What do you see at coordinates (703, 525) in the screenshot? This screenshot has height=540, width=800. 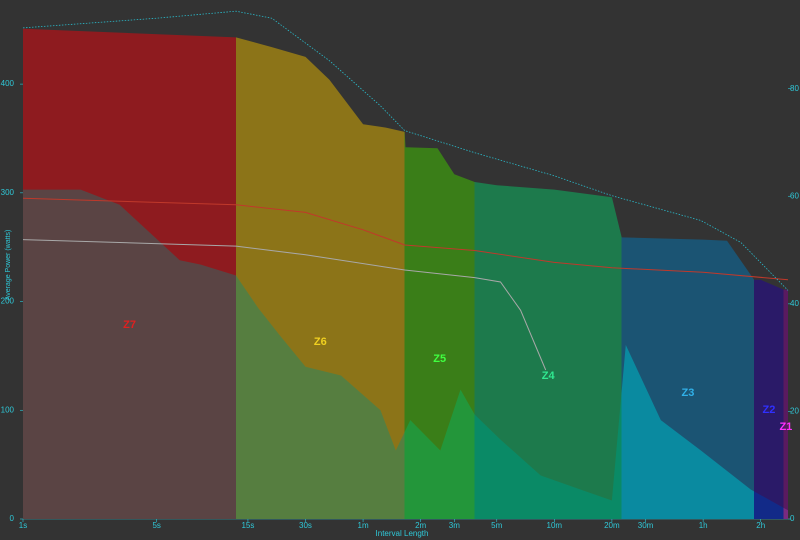 I see `x-tick-label: 1h` at bounding box center [703, 525].